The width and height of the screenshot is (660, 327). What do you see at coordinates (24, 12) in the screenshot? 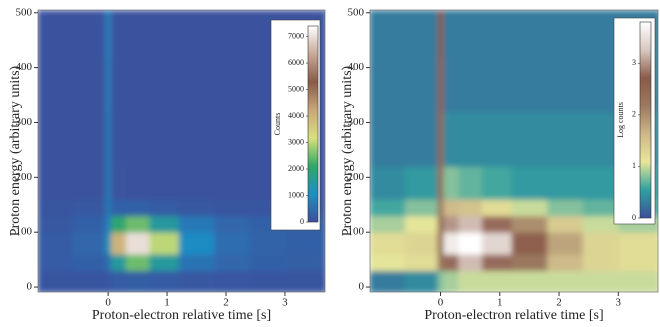
I see `y-tick-label: 500` at bounding box center [24, 12].